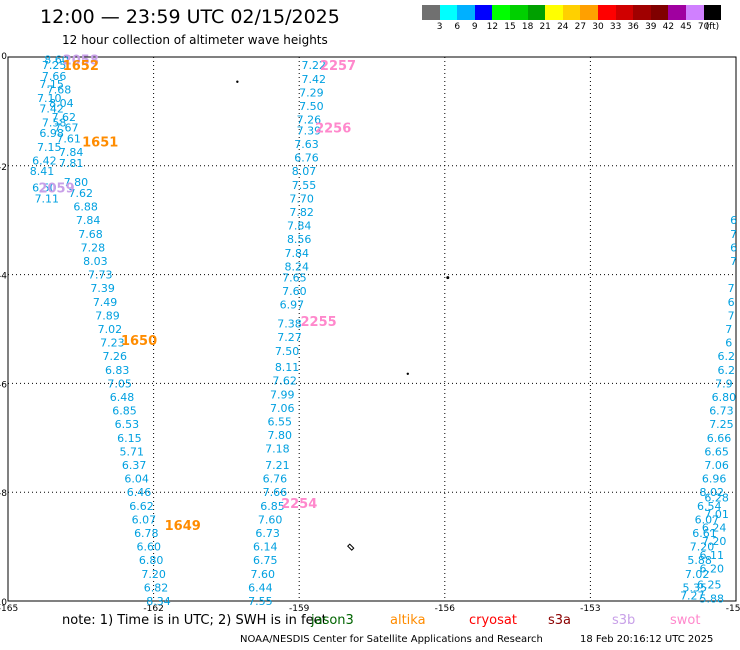 The height and width of the screenshot is (650, 740). What do you see at coordinates (309, 130) in the screenshot?
I see `wave-height-value: 7.39` at bounding box center [309, 130].